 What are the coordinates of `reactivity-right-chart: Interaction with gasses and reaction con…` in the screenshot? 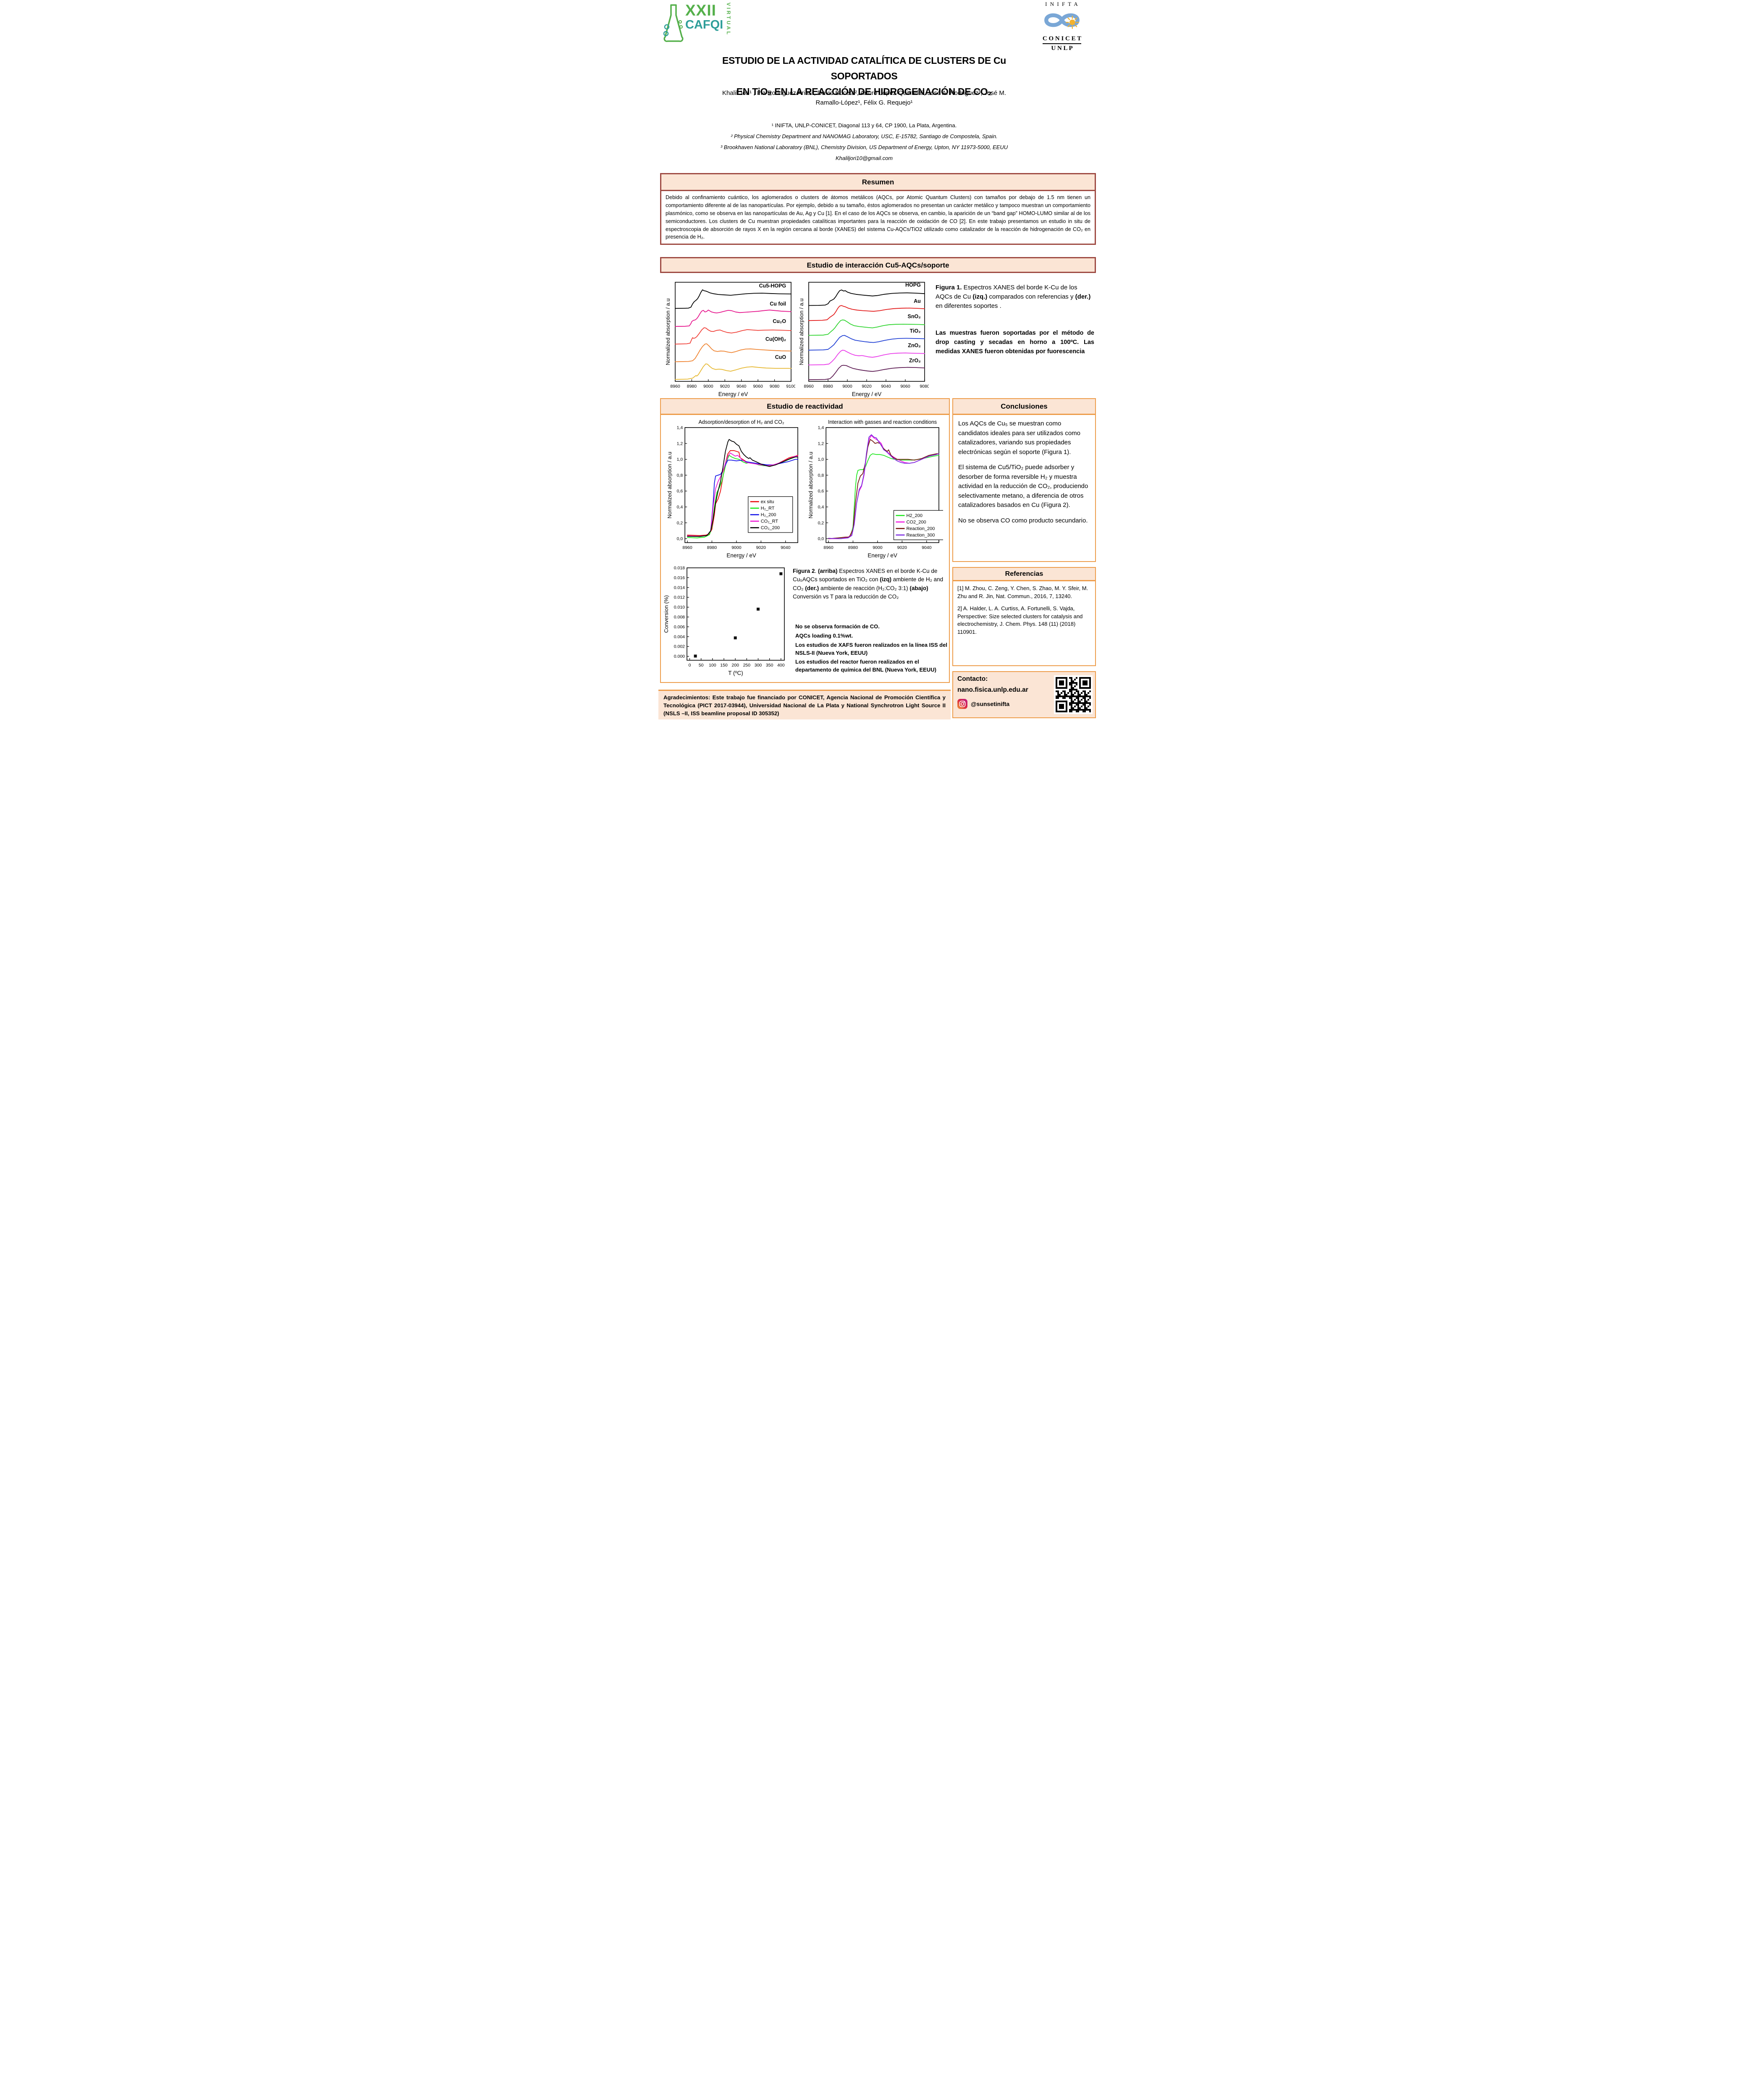 It's located at (876, 490).